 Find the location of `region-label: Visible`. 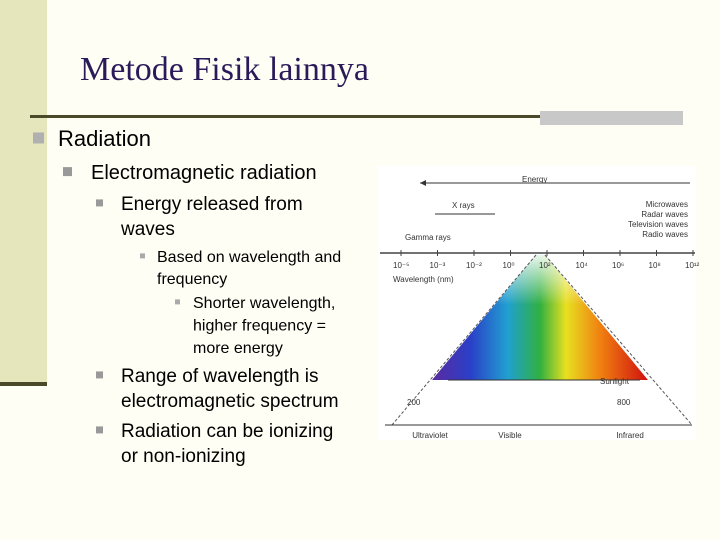

region-label: Visible is located at coordinates (510, 435).